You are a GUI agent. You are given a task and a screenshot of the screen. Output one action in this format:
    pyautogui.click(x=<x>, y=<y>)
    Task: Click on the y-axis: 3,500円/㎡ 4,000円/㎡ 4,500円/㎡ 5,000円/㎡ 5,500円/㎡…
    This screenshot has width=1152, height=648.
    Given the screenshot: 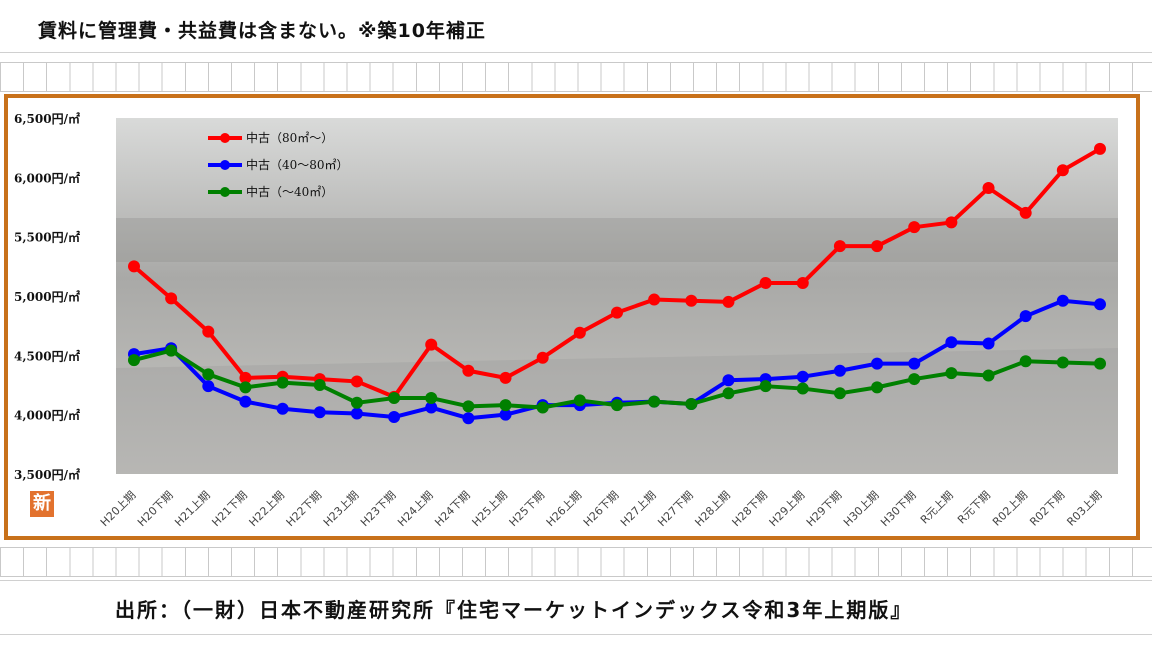 What is the action you would take?
    pyautogui.click(x=47, y=296)
    